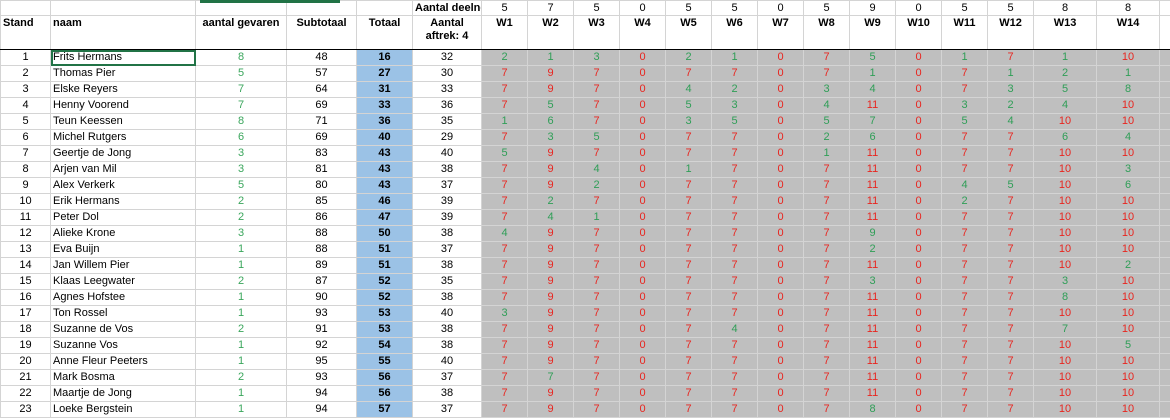 The image size is (1170, 420). What do you see at coordinates (25, 105) in the screenshot?
I see `stand-cell: 4` at bounding box center [25, 105].